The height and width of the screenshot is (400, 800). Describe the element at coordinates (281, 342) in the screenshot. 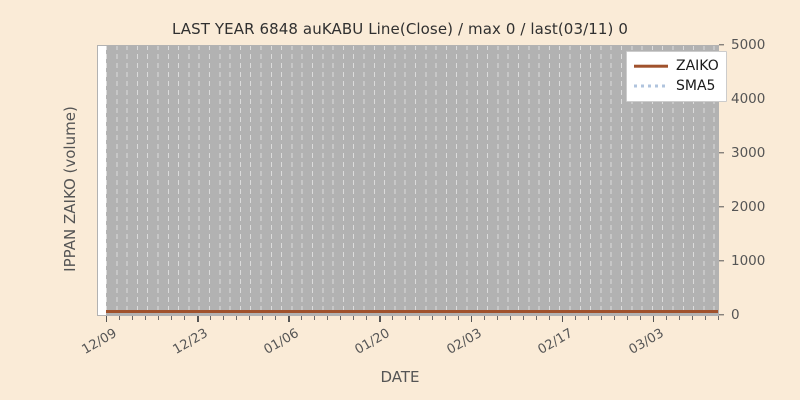

I see `x-tick-label: 01/06` at that location.